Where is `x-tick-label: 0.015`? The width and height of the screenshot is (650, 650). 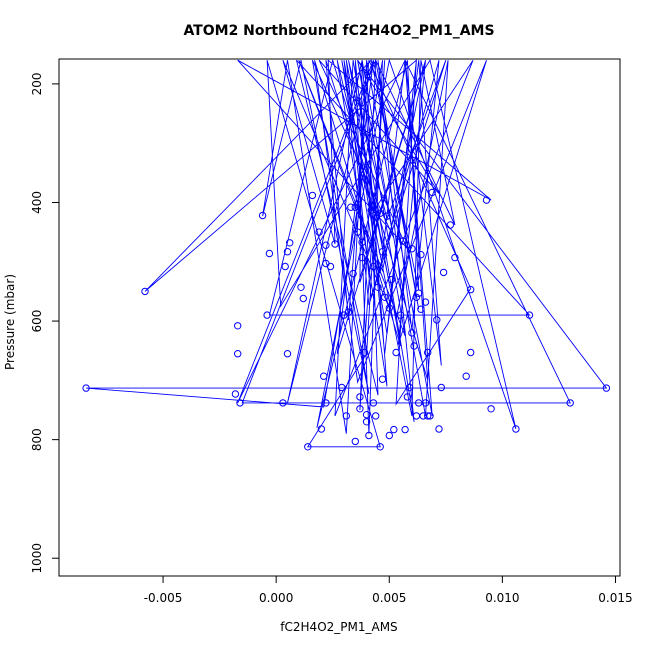 x-tick-label: 0.015 is located at coordinates (615, 598).